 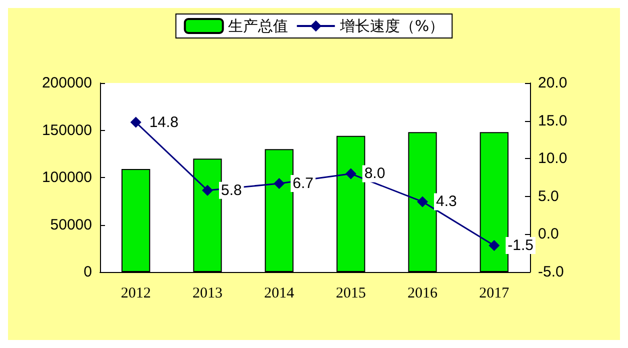 What do you see at coordinates (553, 121) in the screenshot?
I see `y2-tick-label: 15.0` at bounding box center [553, 121].